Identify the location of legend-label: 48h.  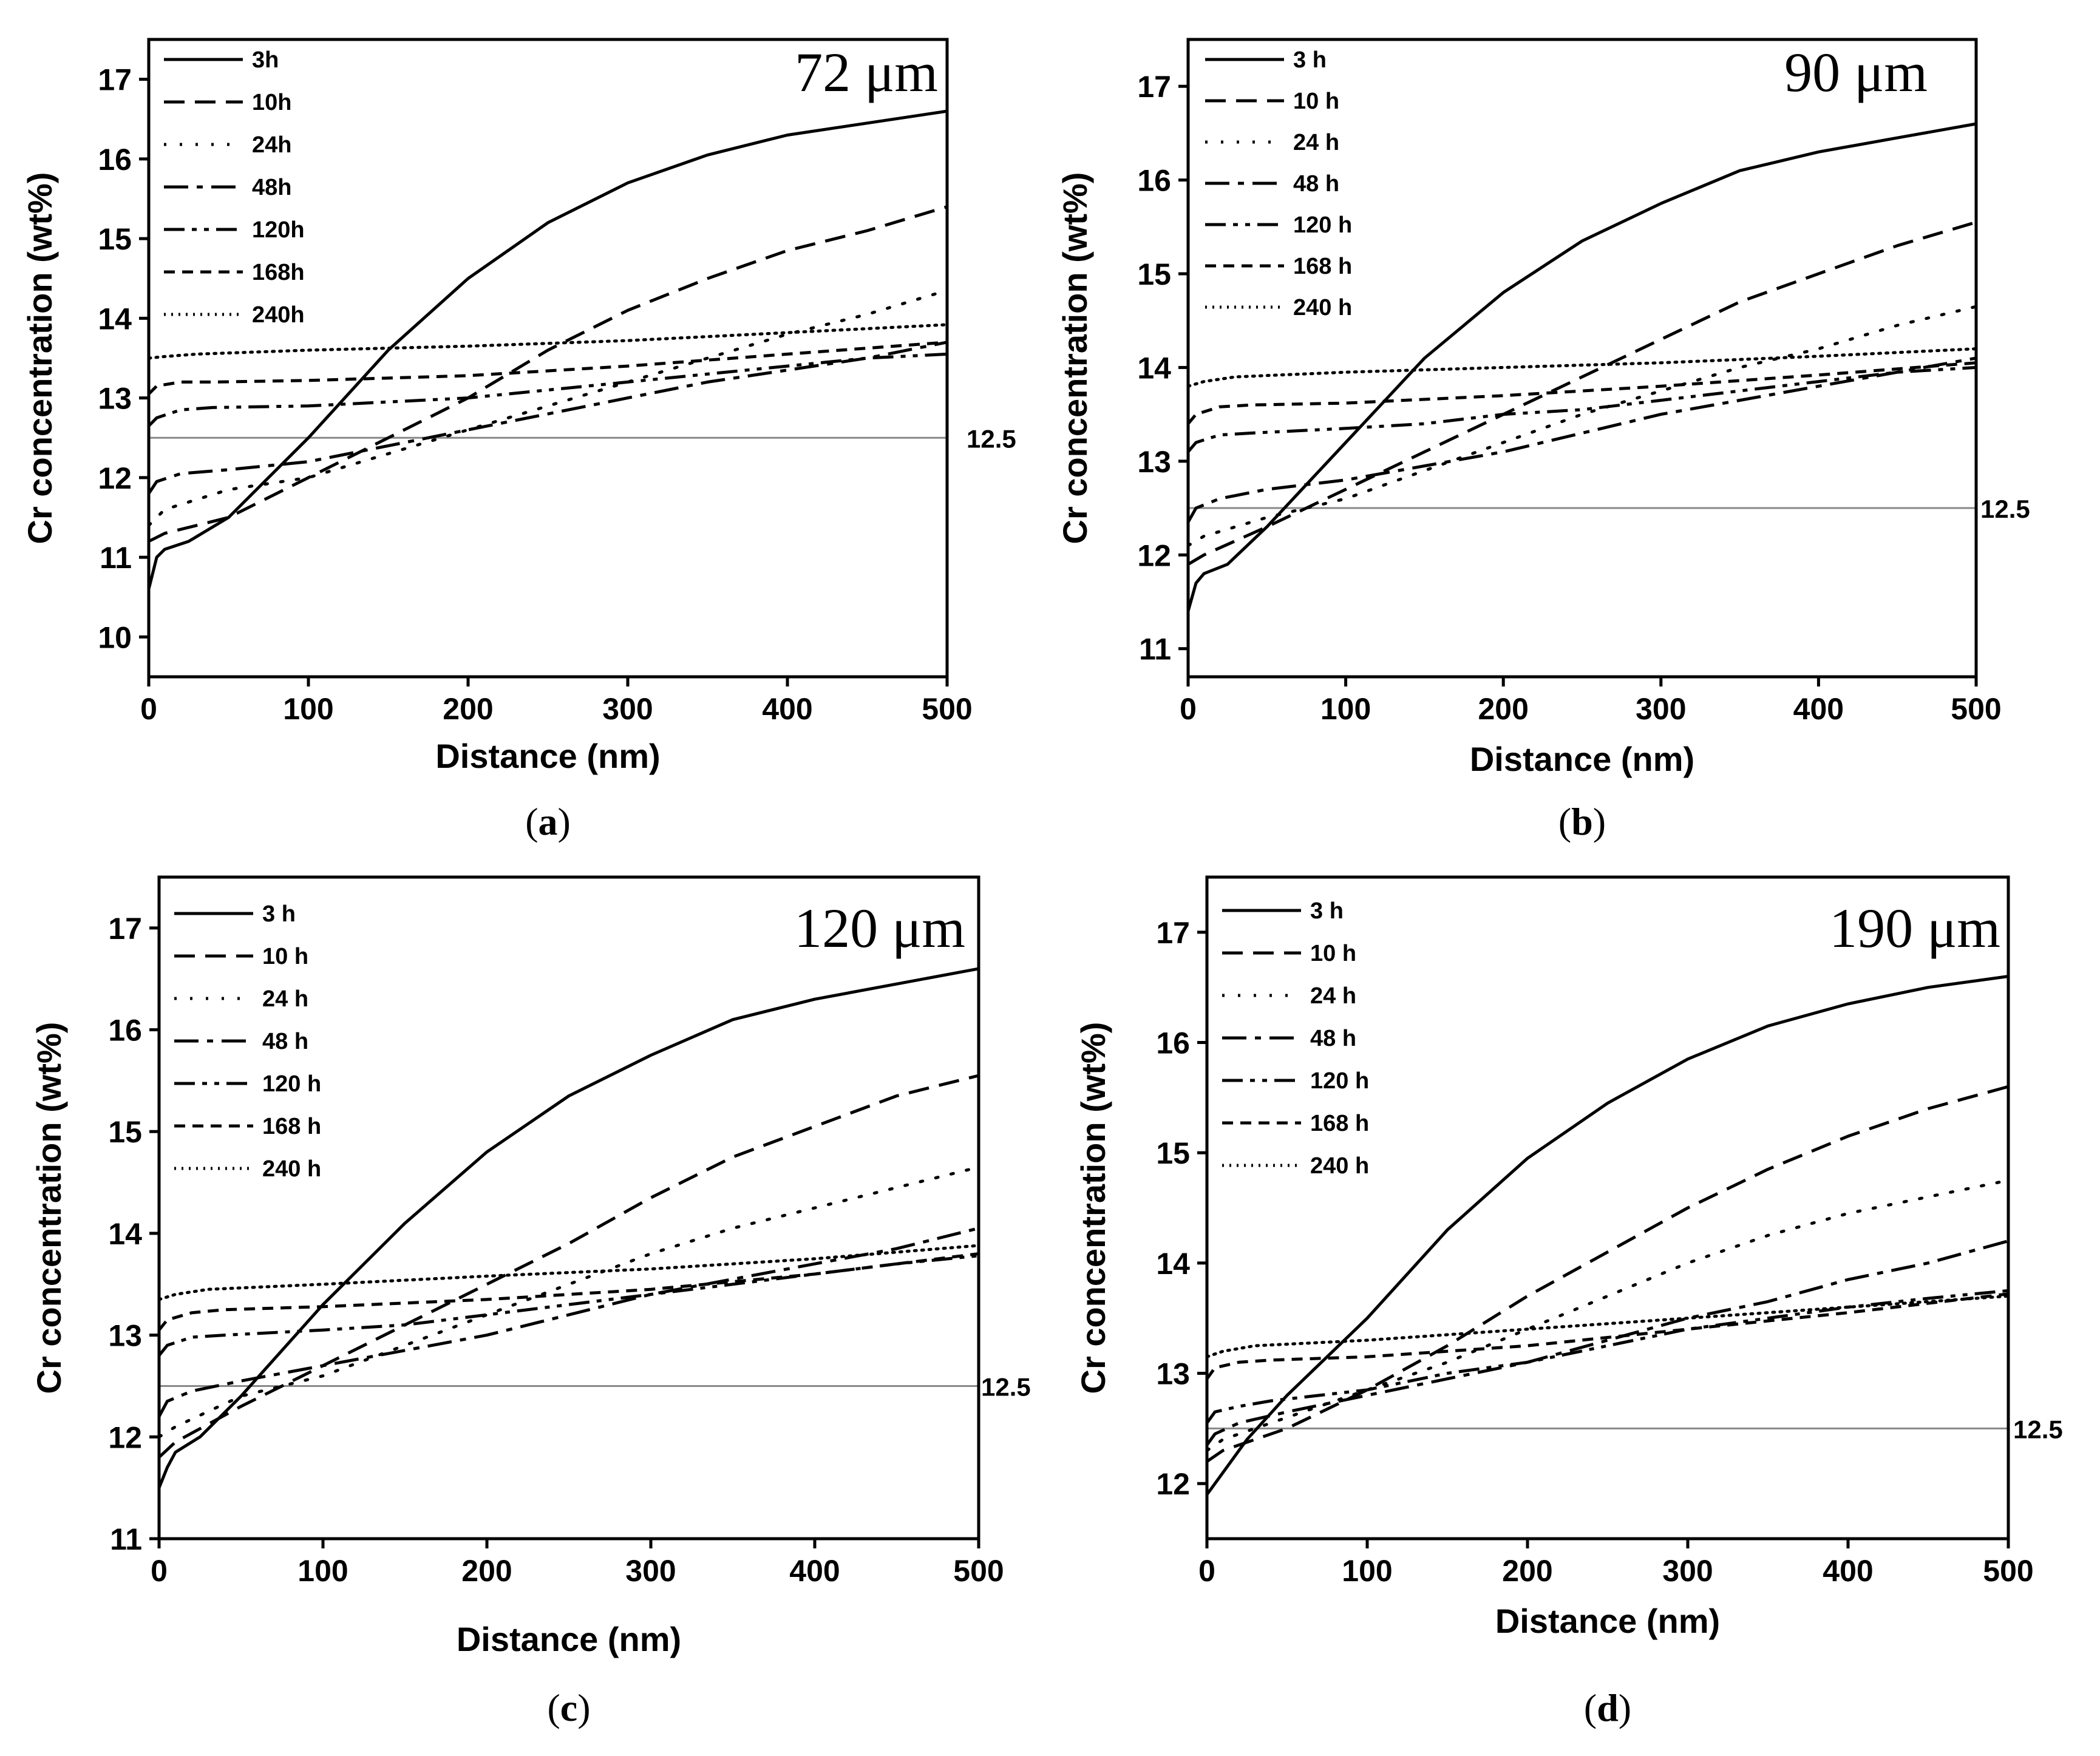
(271, 187).